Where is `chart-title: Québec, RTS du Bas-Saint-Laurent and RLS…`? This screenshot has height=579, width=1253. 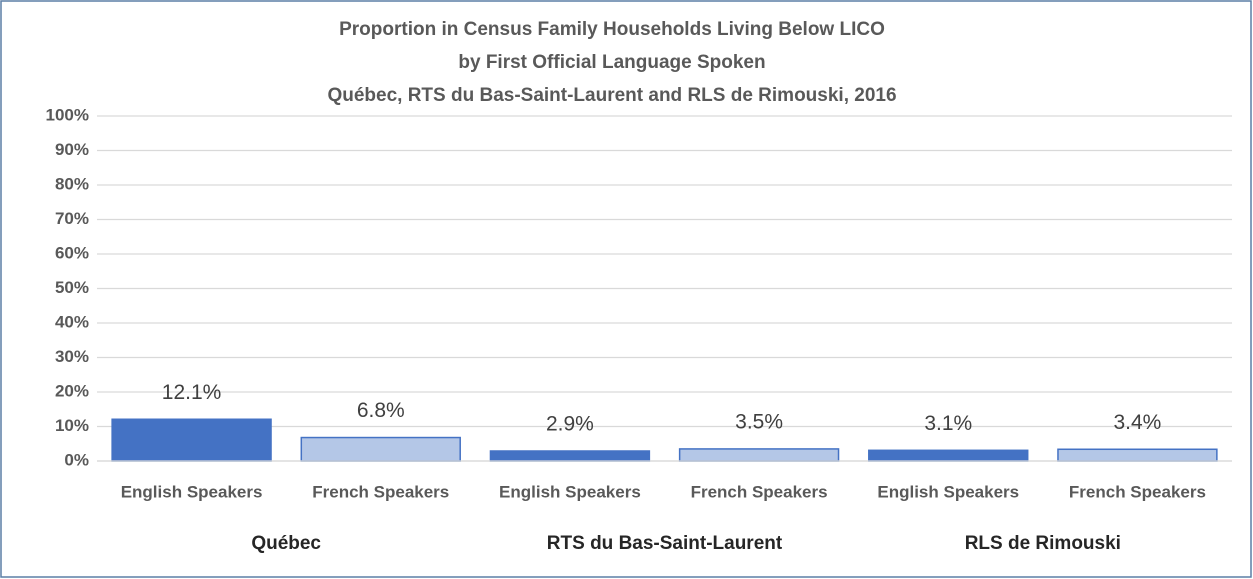 chart-title: Québec, RTS du Bas-Saint-Laurent and RLS… is located at coordinates (611, 95).